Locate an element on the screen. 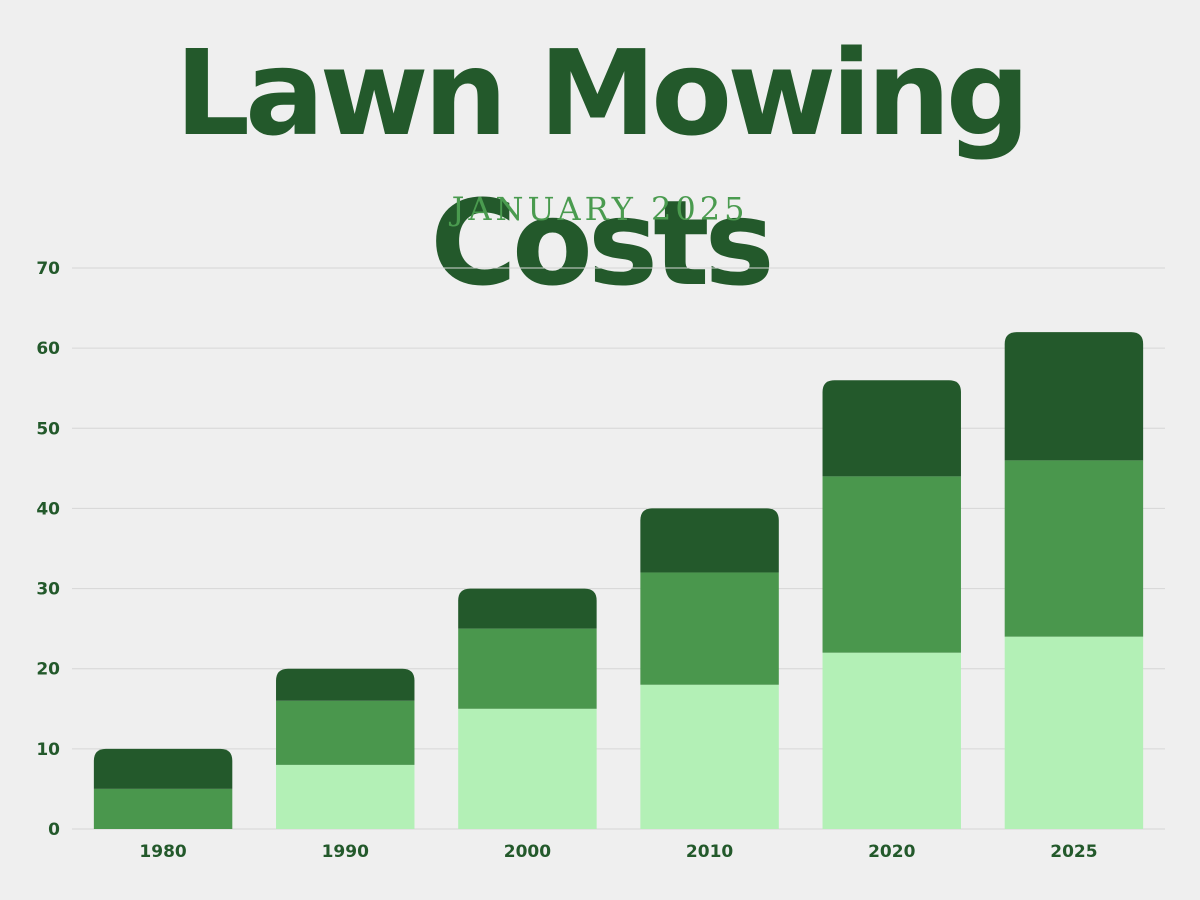  x-tick-label: 1980 is located at coordinates (162, 852).